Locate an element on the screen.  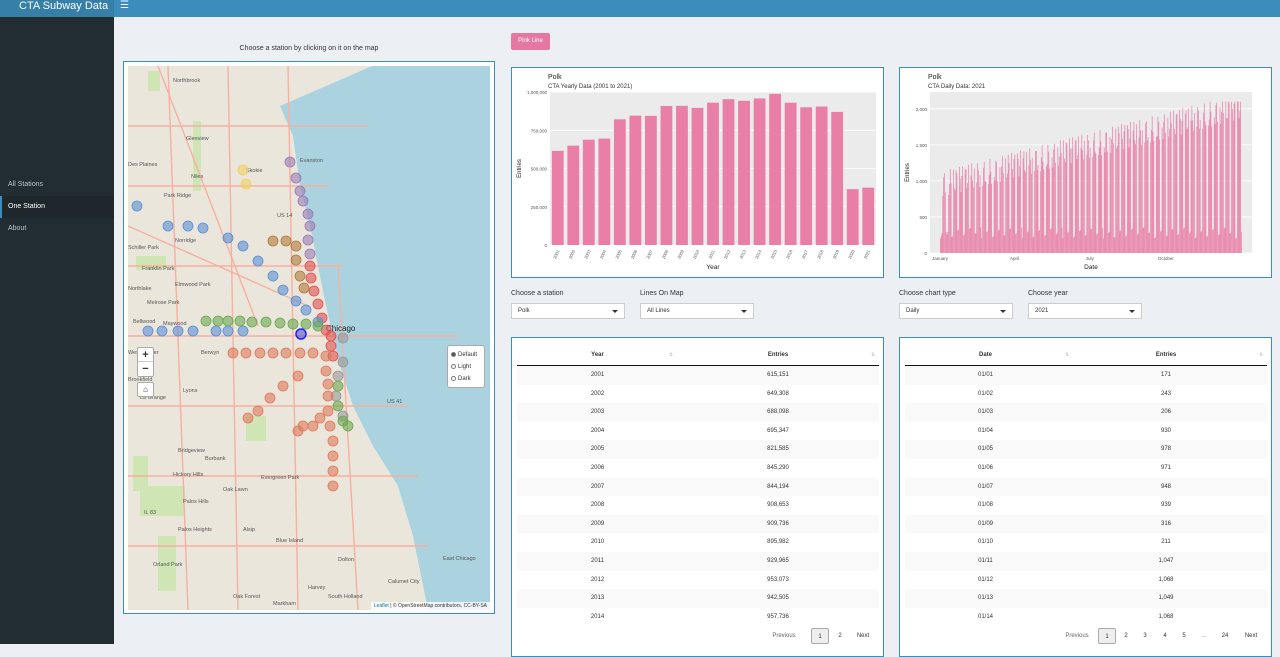
hamburger-icon: ☰ is located at coordinates (124, 5).